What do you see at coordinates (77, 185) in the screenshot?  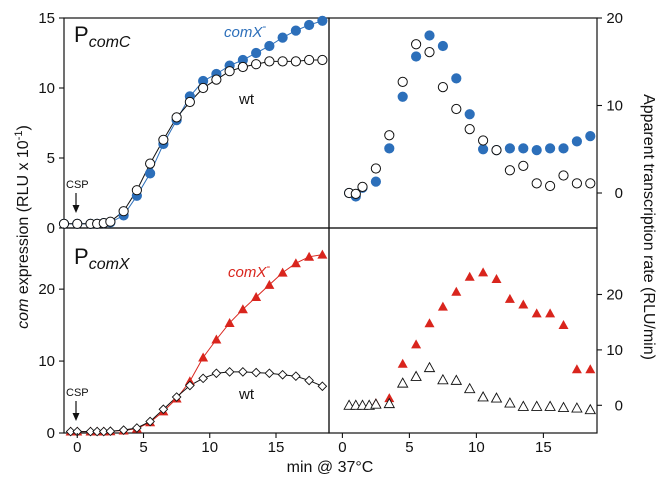 I see `csp-label-top: CSP` at bounding box center [77, 185].